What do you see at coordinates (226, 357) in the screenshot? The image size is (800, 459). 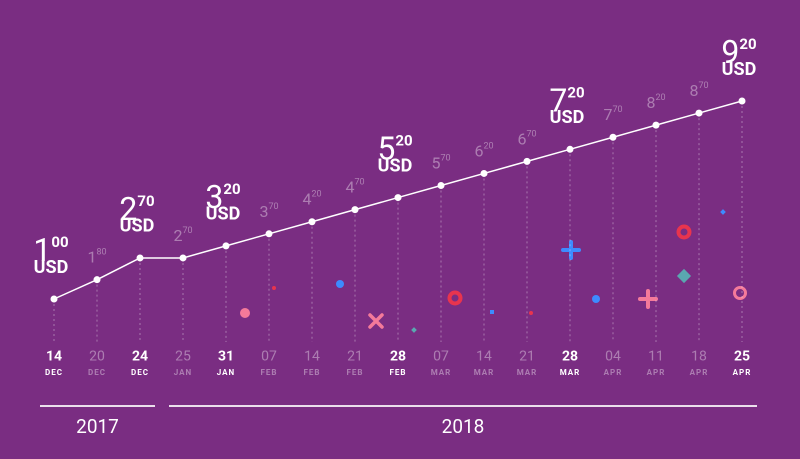 I see `date-day: 31` at bounding box center [226, 357].